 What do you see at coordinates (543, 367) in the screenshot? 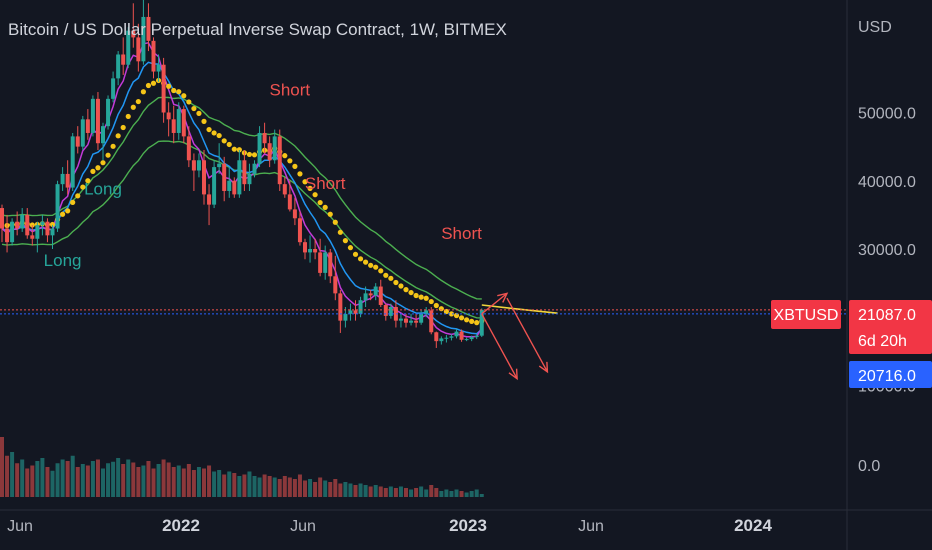
I see `arrow-head` at bounding box center [543, 367].